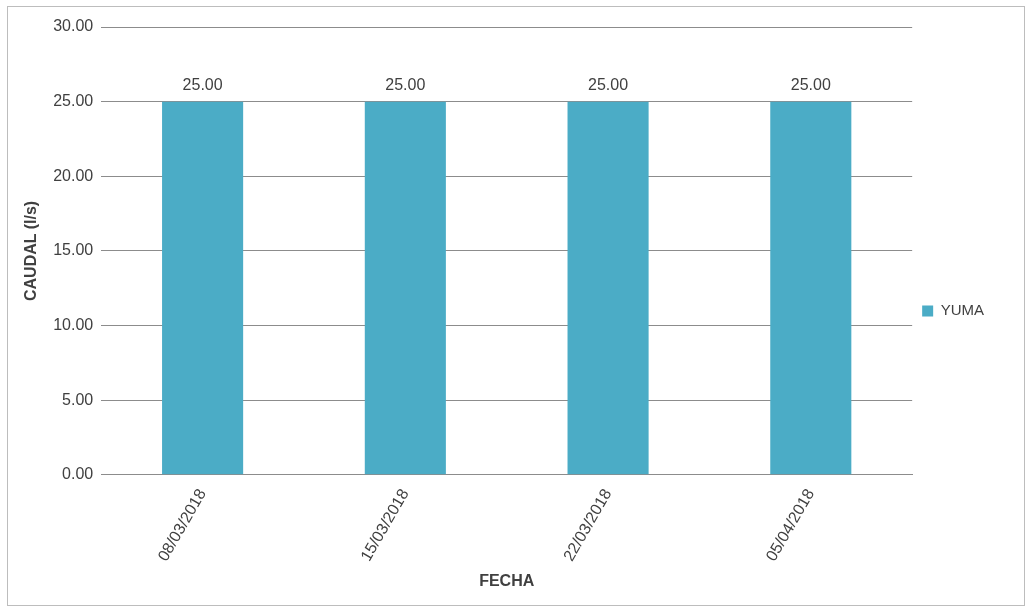 This screenshot has height=616, width=1036. I want to click on y-tick-label: 15.00, so click(73, 250).